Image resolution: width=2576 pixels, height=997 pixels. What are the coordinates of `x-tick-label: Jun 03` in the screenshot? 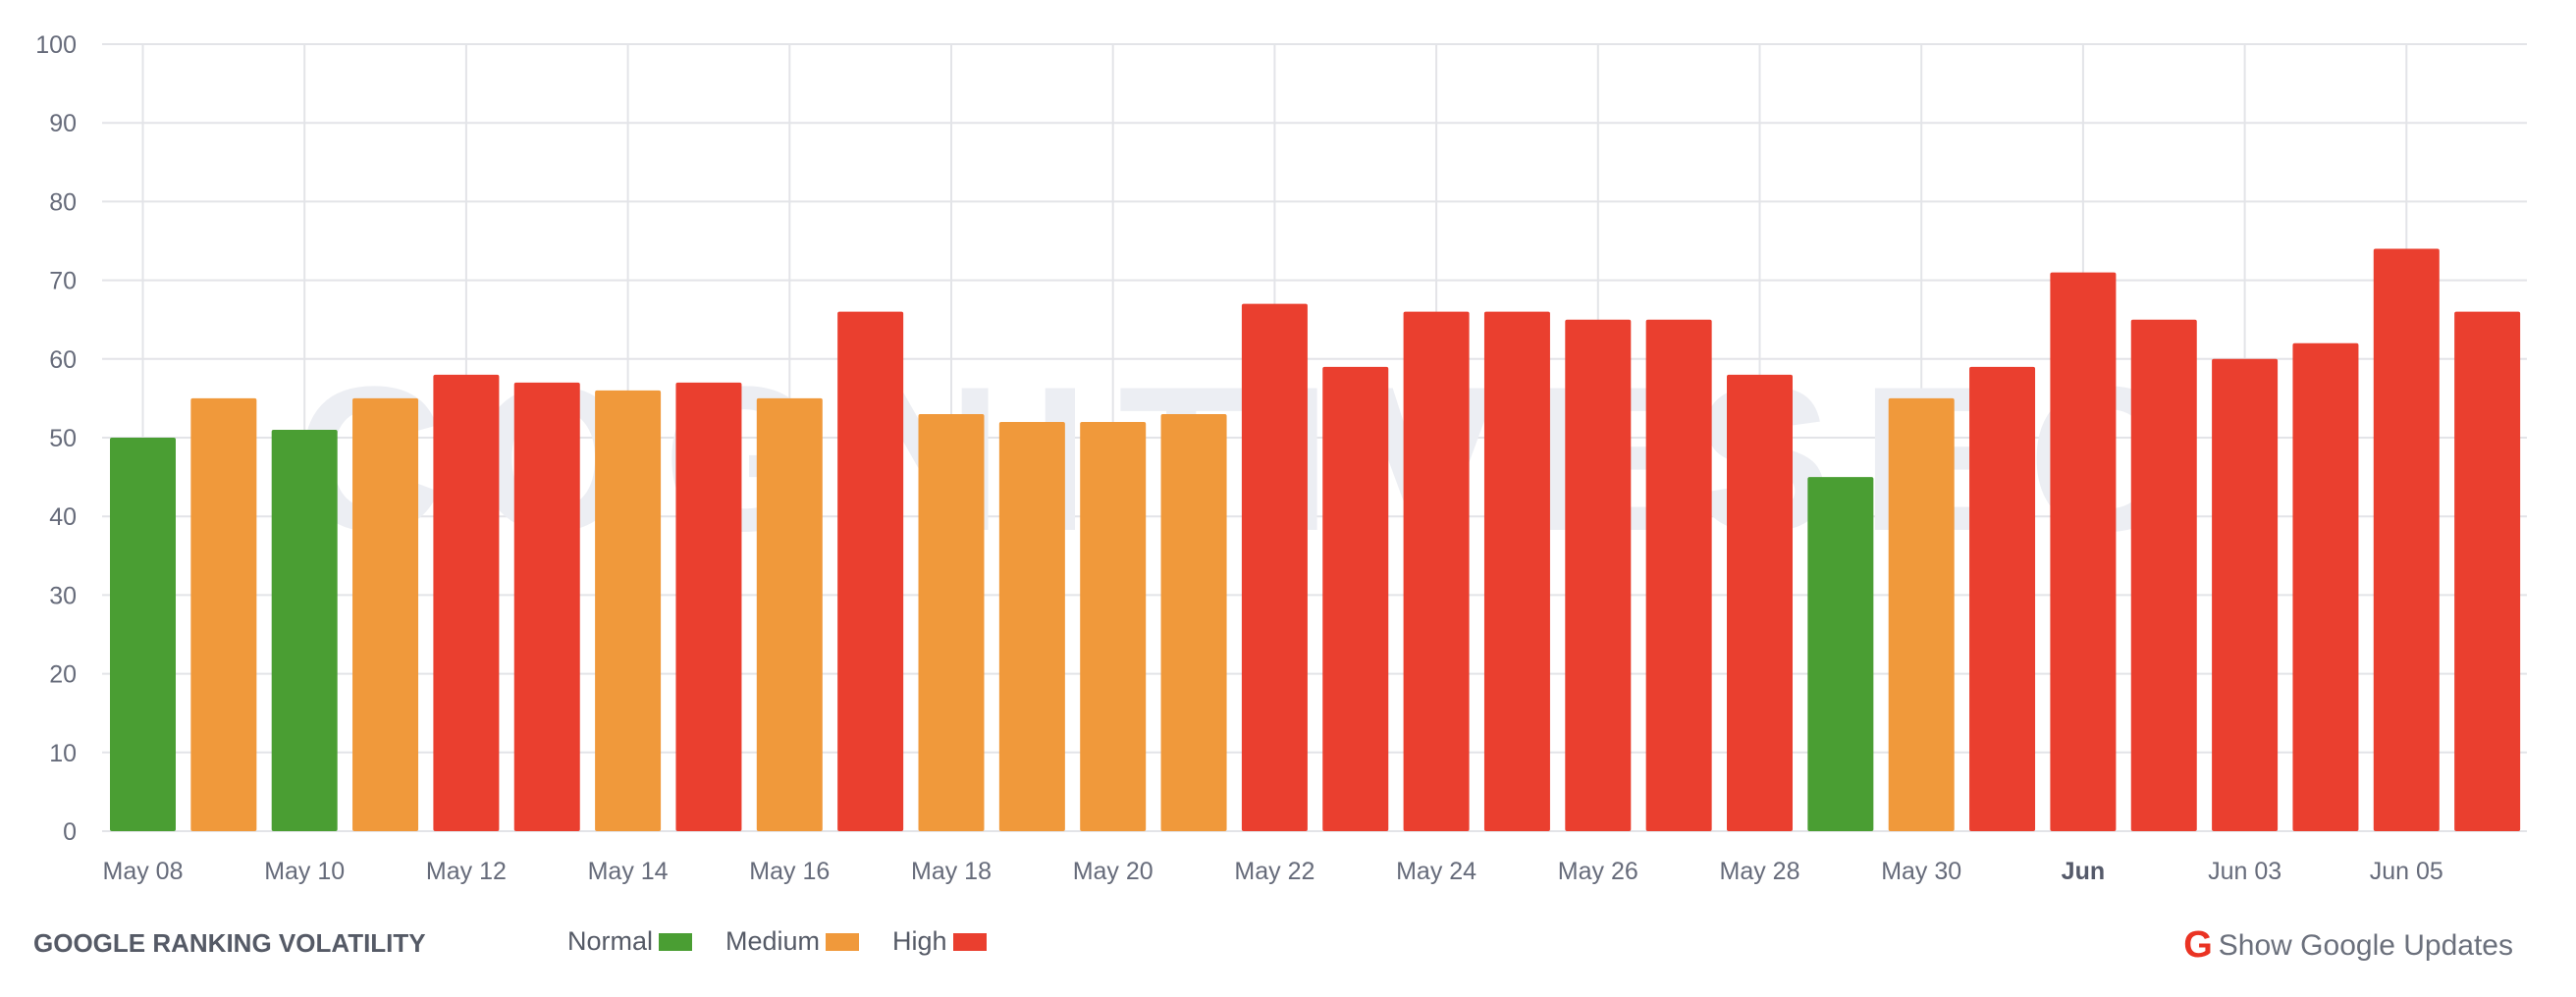 It's located at (2244, 871).